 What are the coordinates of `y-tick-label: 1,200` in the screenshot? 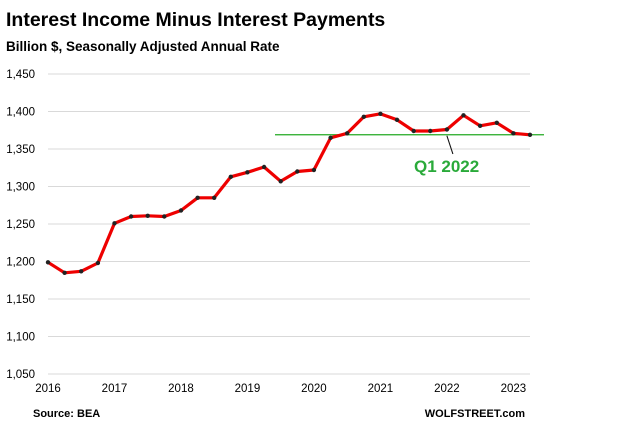 It's located at (20, 263).